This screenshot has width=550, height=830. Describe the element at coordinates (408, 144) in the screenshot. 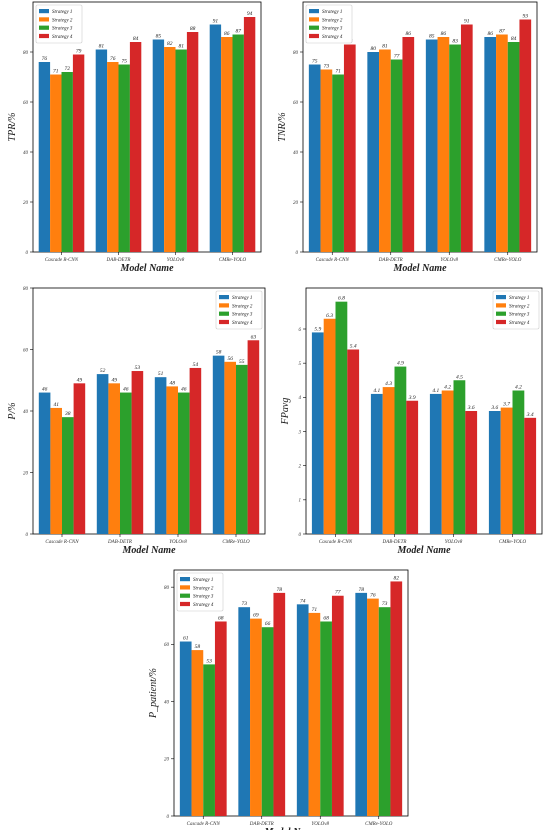

I see `tnr-bar-strategy-4-dab-detr` at that location.